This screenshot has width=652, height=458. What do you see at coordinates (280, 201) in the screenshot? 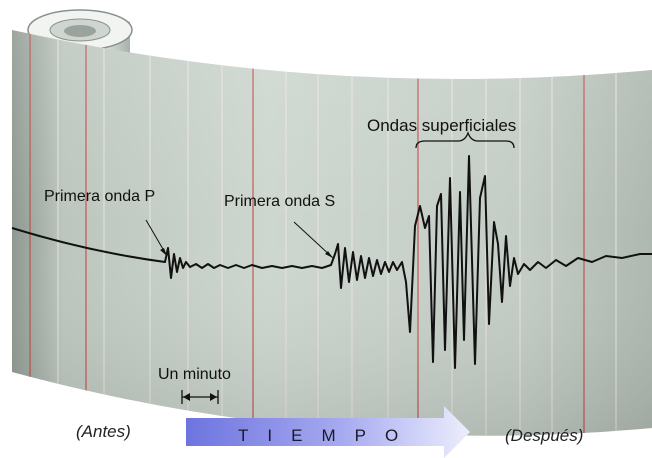
I see `first-s-wave-label: Primera onda S` at bounding box center [280, 201].